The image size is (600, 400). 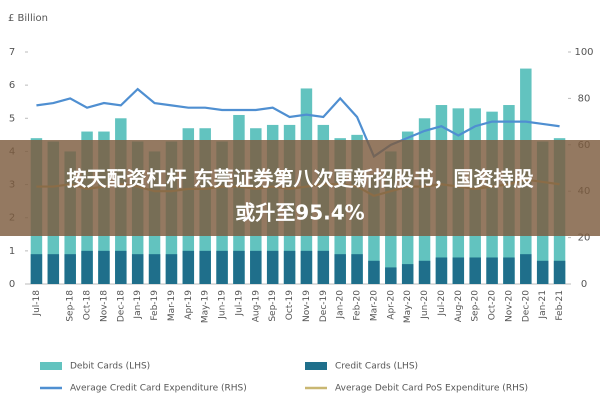 I want to click on x-tick-label: May-20, so click(x=408, y=306).